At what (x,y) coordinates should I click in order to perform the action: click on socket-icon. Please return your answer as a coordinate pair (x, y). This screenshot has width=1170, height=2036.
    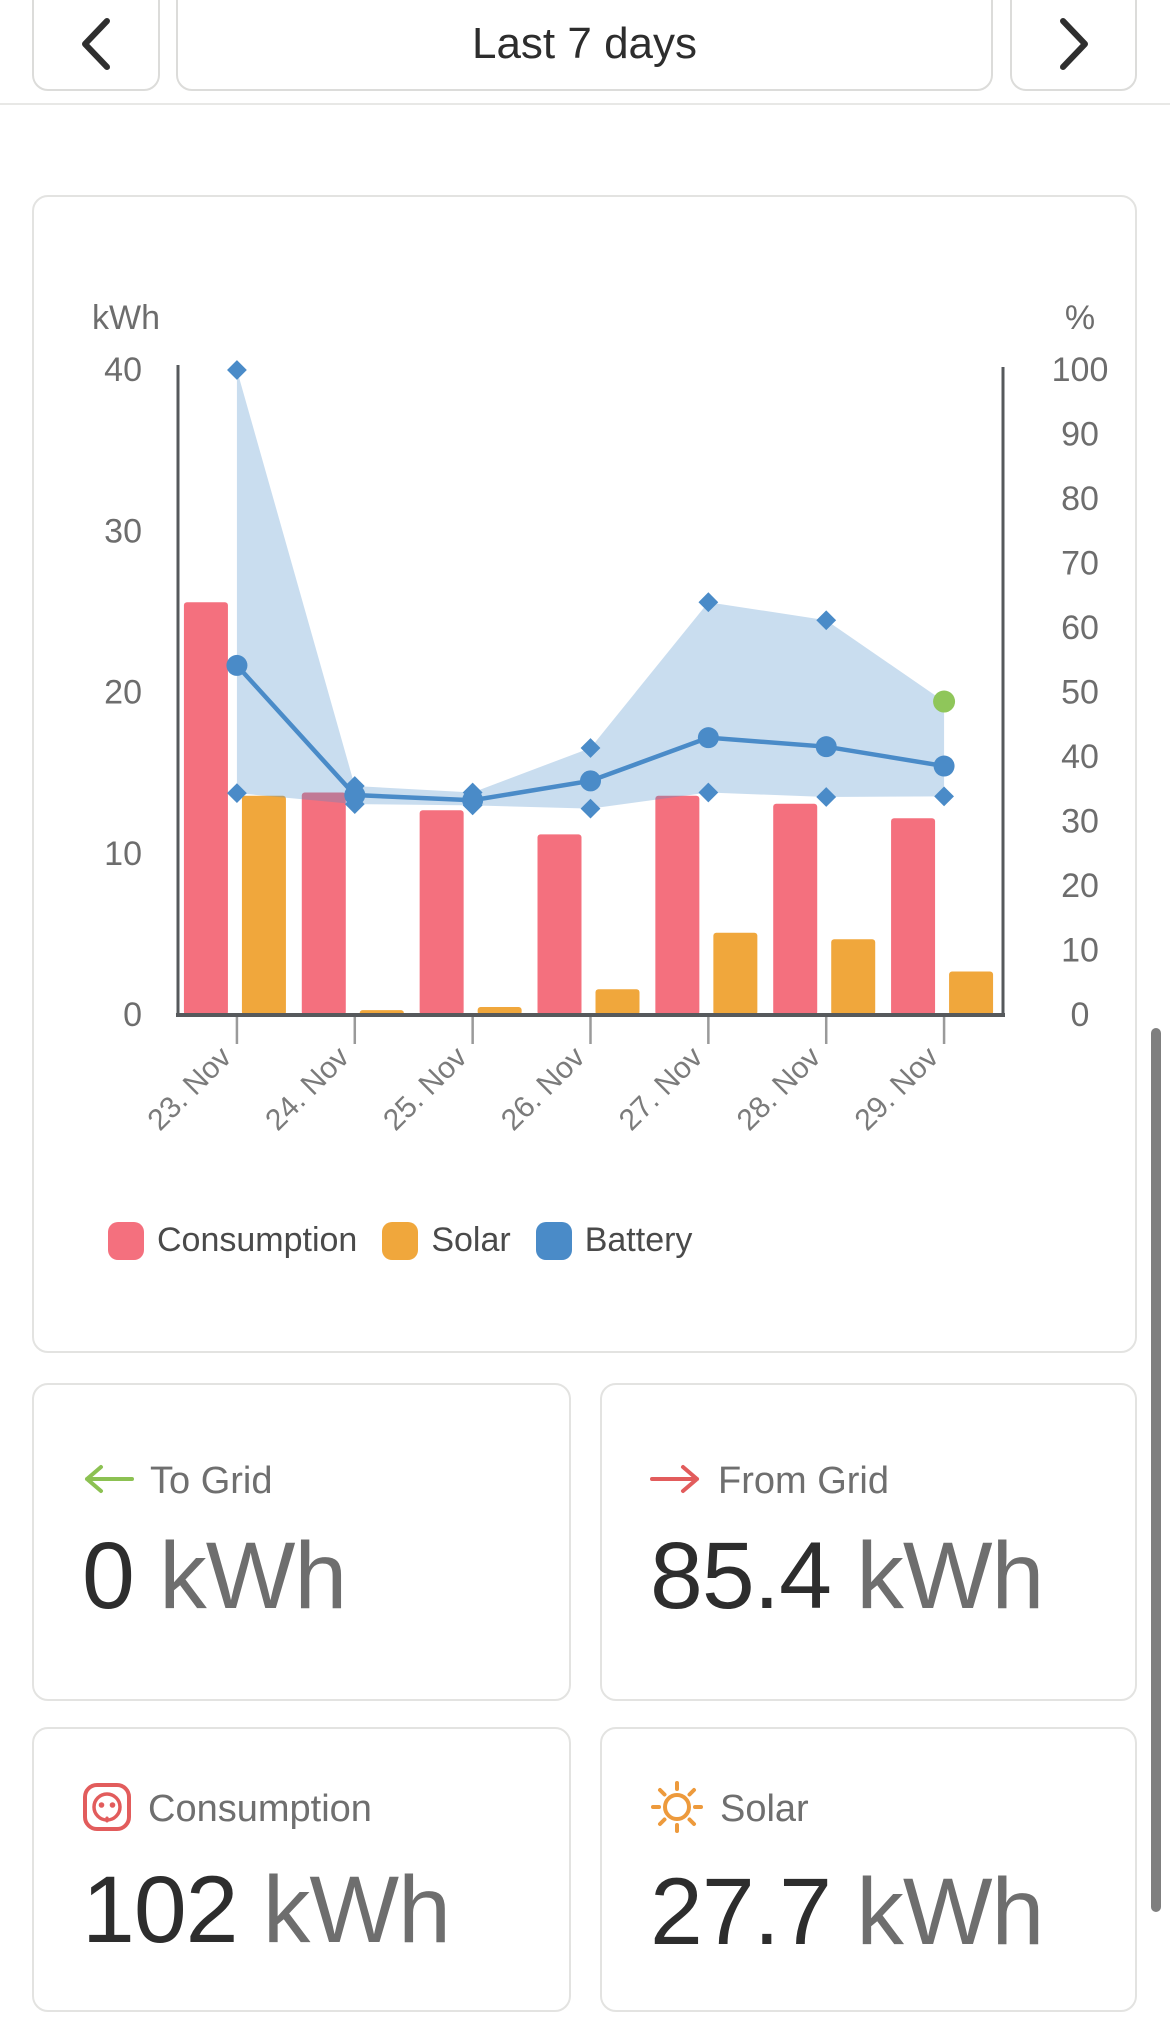
    Looking at the image, I should click on (107, 1809).